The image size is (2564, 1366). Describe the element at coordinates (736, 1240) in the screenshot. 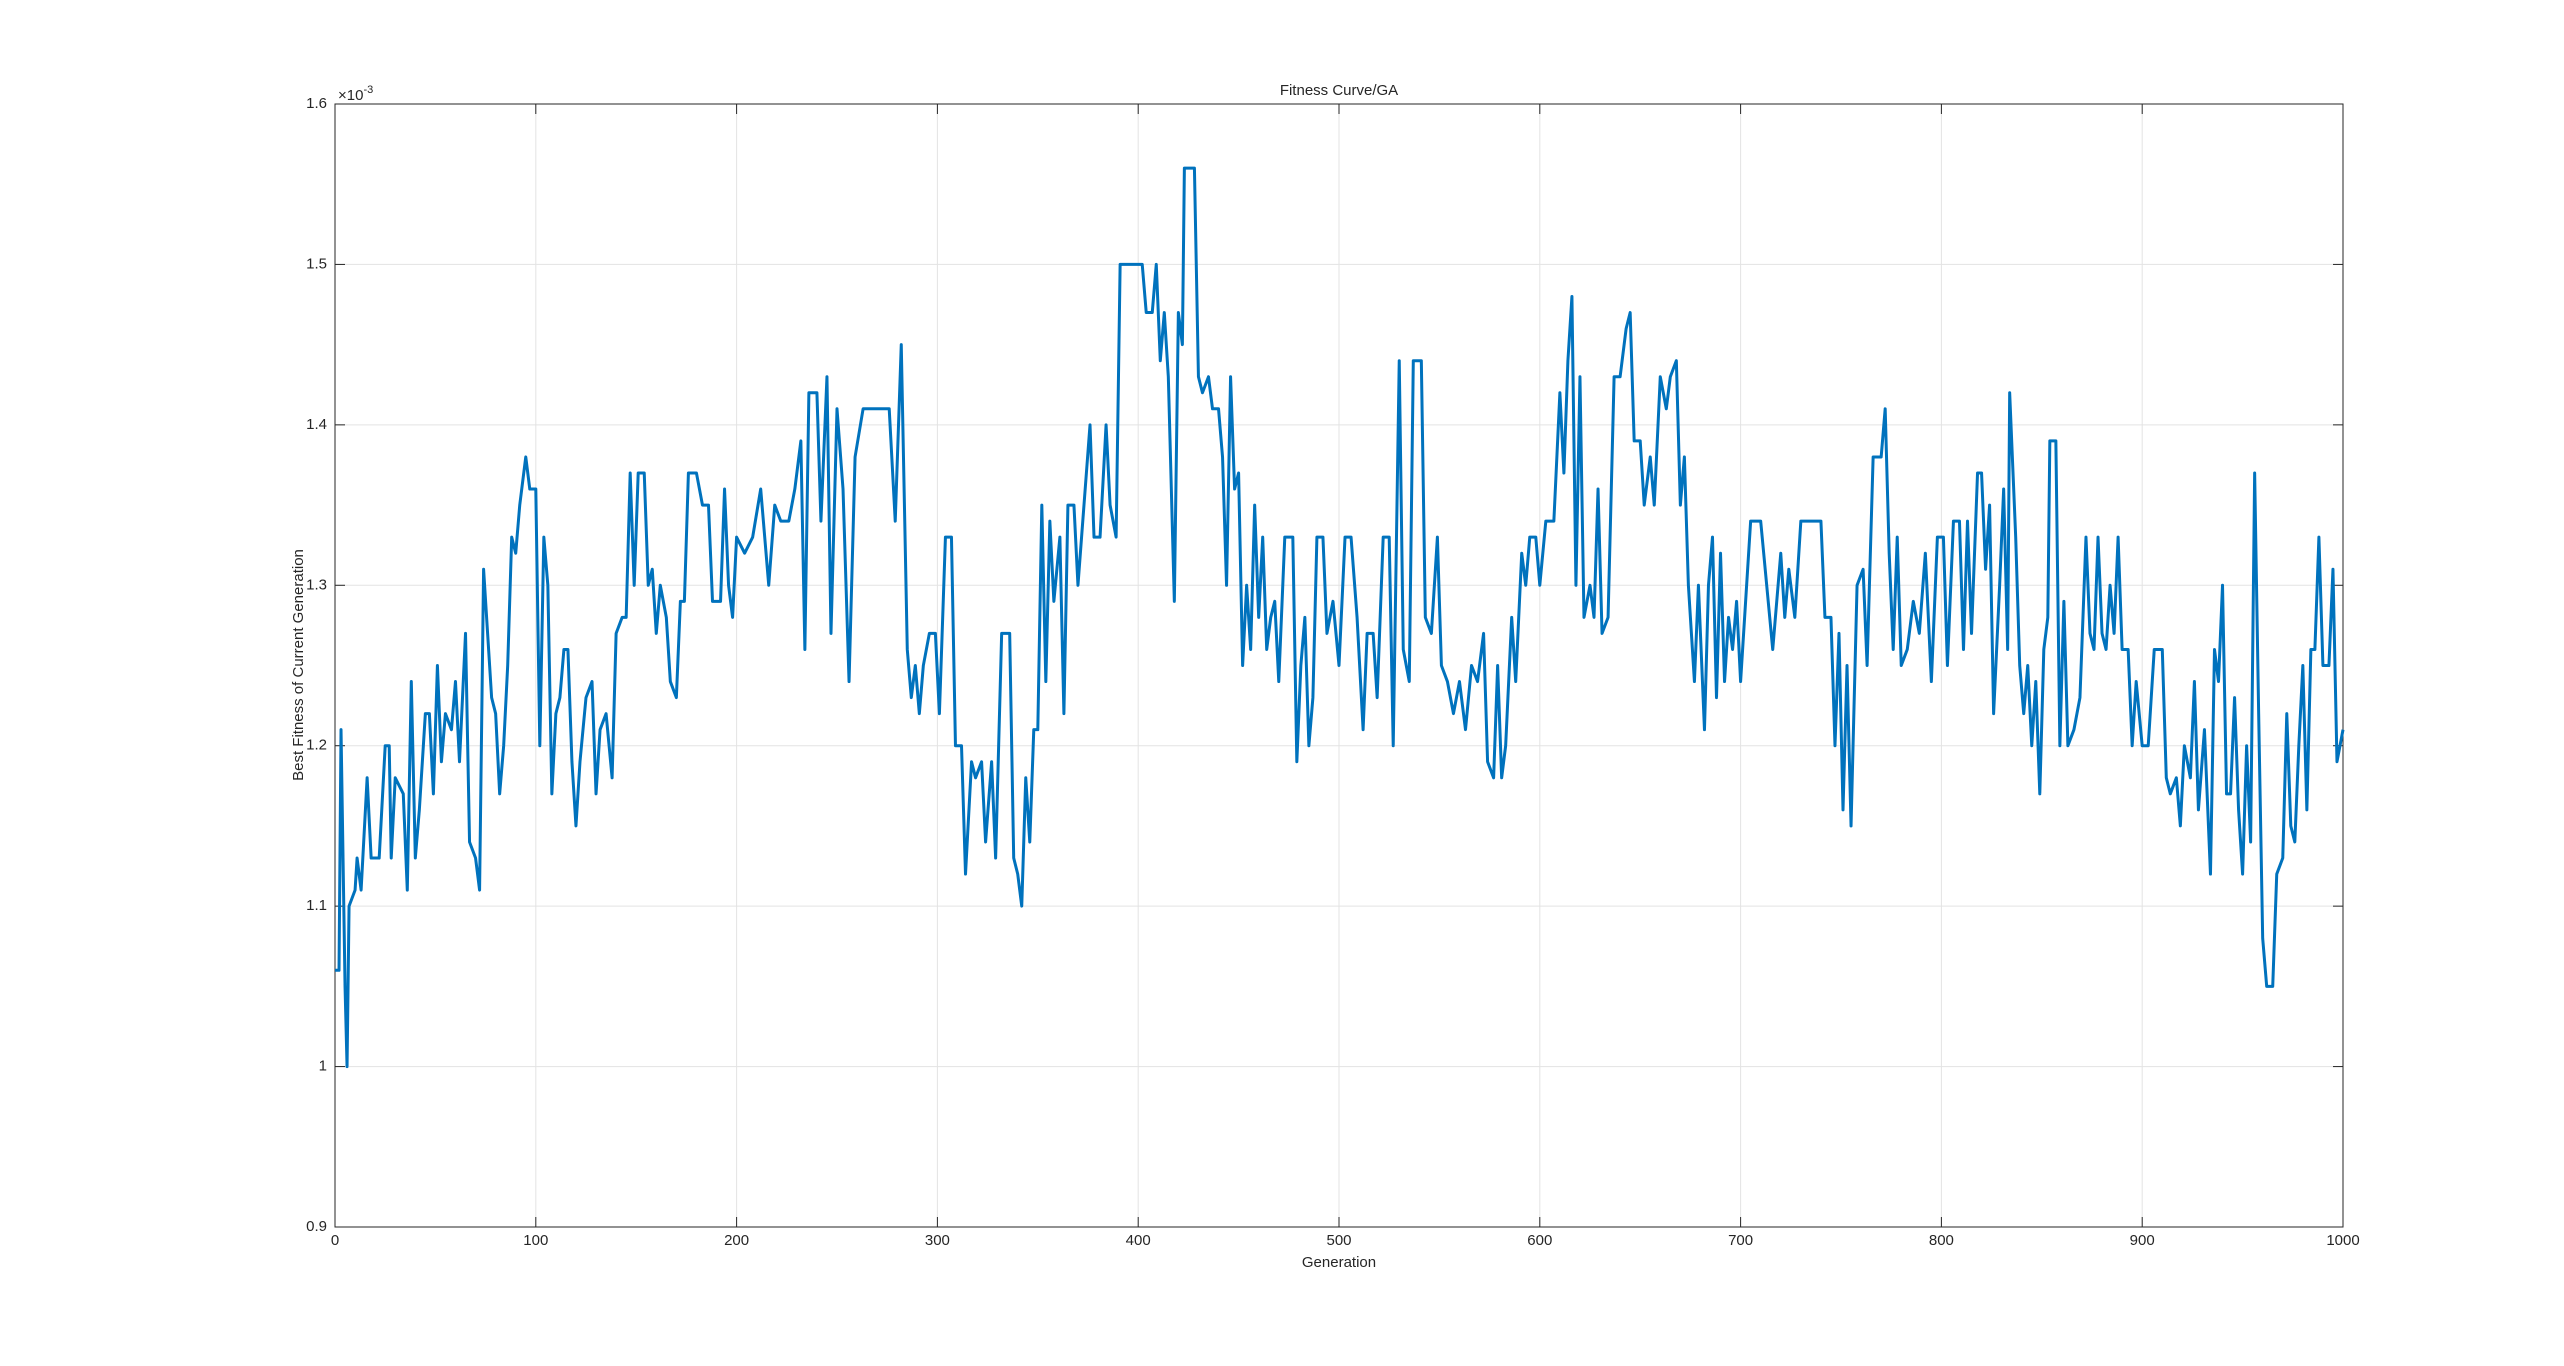

I see `x-tick-label: 200` at that location.